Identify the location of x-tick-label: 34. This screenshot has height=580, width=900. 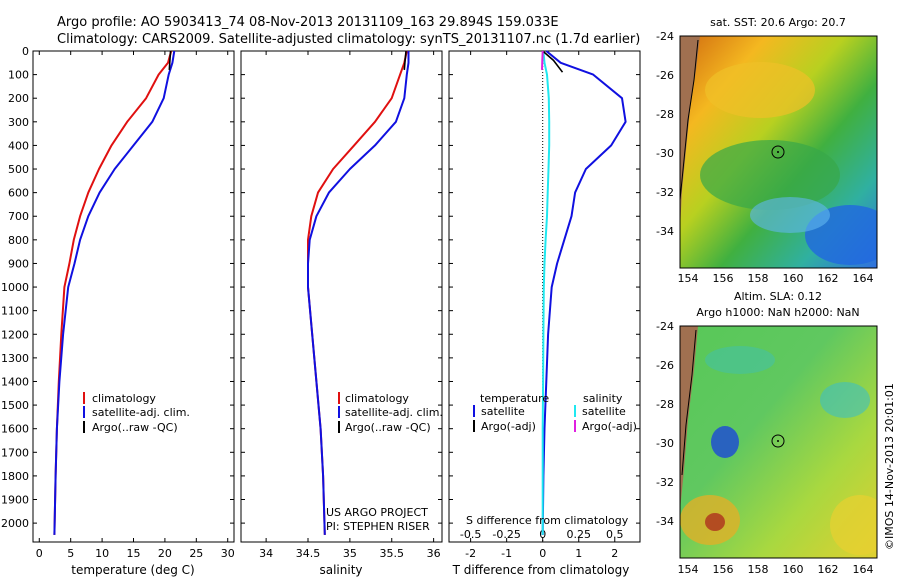
(266, 553).